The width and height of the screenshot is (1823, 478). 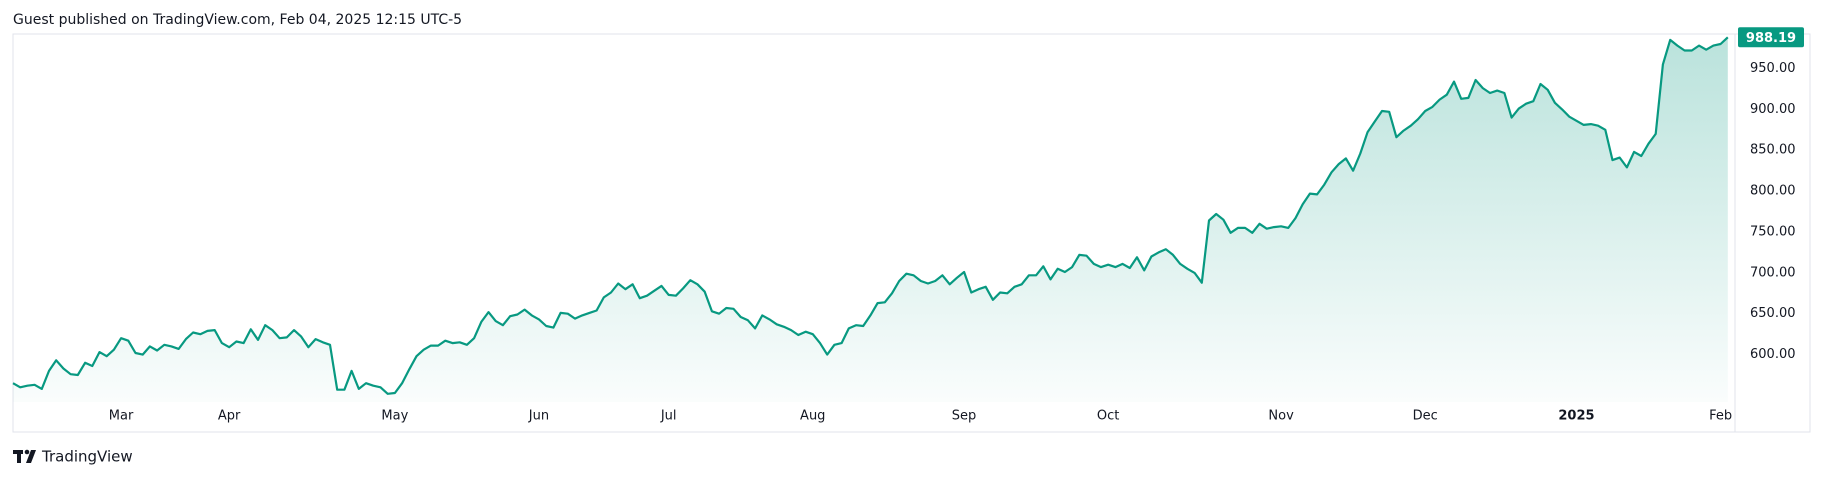 I want to click on y-tick-label: 700.00, so click(x=1773, y=272).